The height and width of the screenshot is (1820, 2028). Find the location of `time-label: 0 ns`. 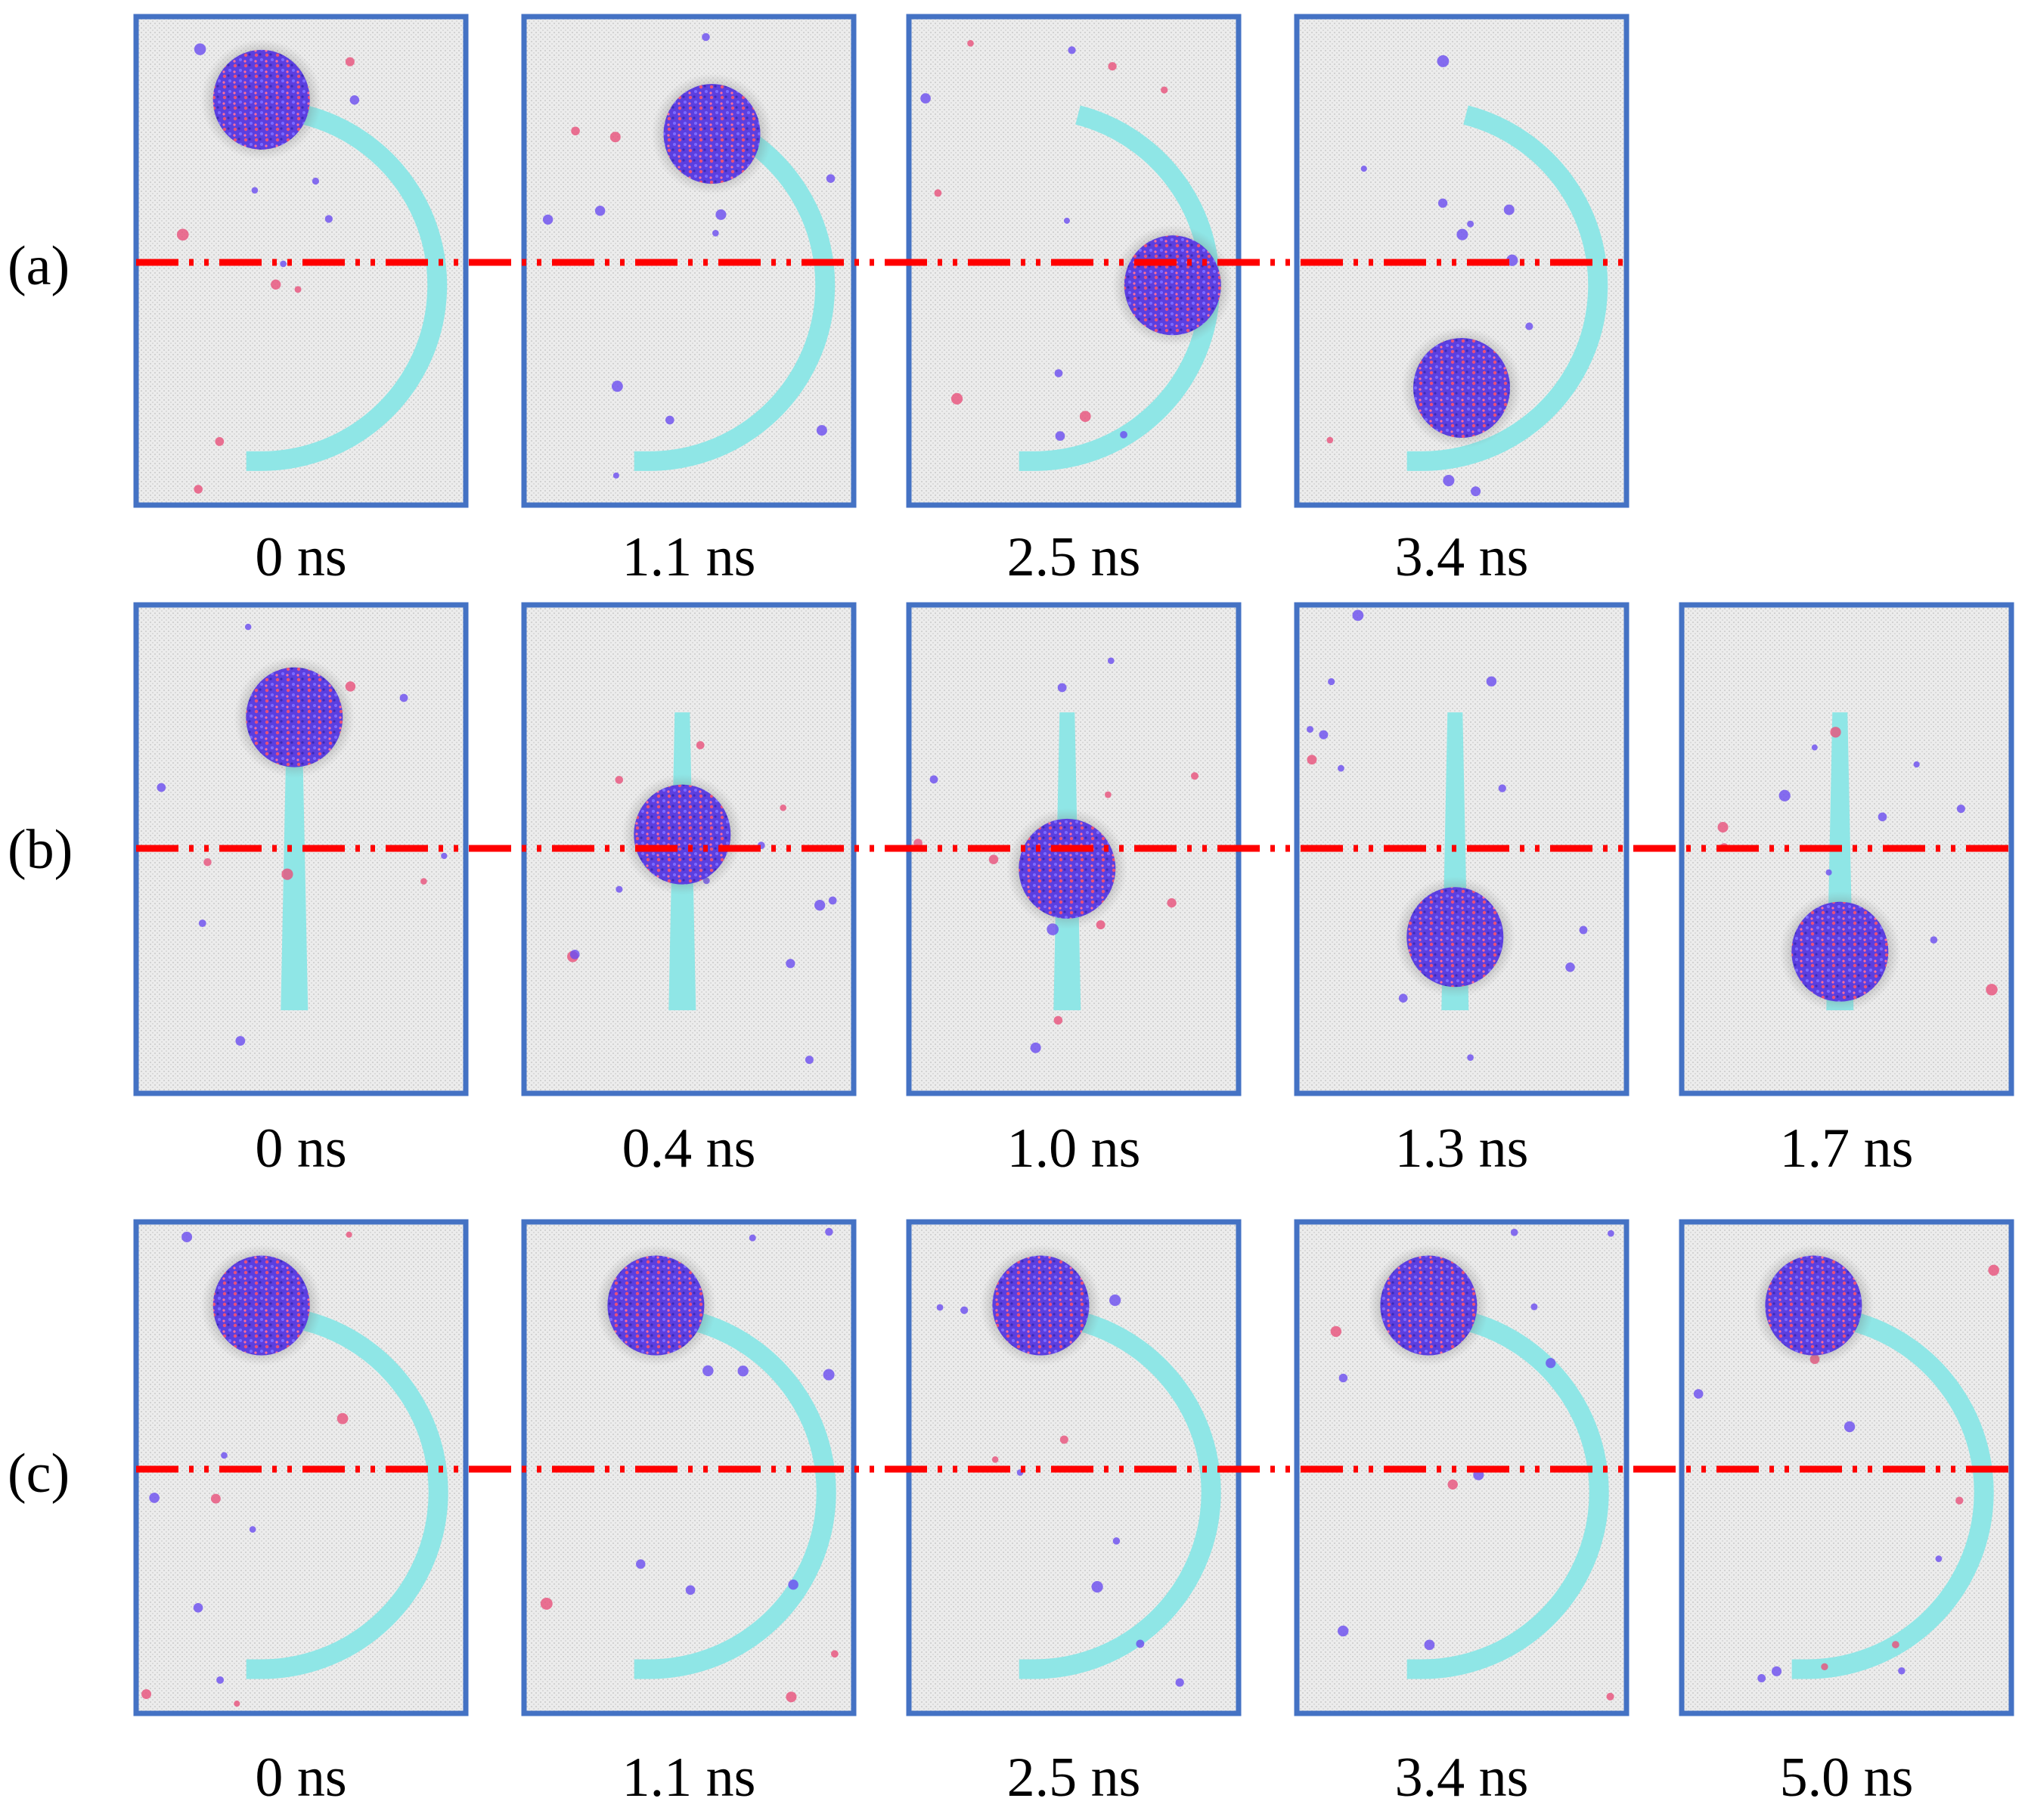

time-label: 0 ns is located at coordinates (301, 1149).